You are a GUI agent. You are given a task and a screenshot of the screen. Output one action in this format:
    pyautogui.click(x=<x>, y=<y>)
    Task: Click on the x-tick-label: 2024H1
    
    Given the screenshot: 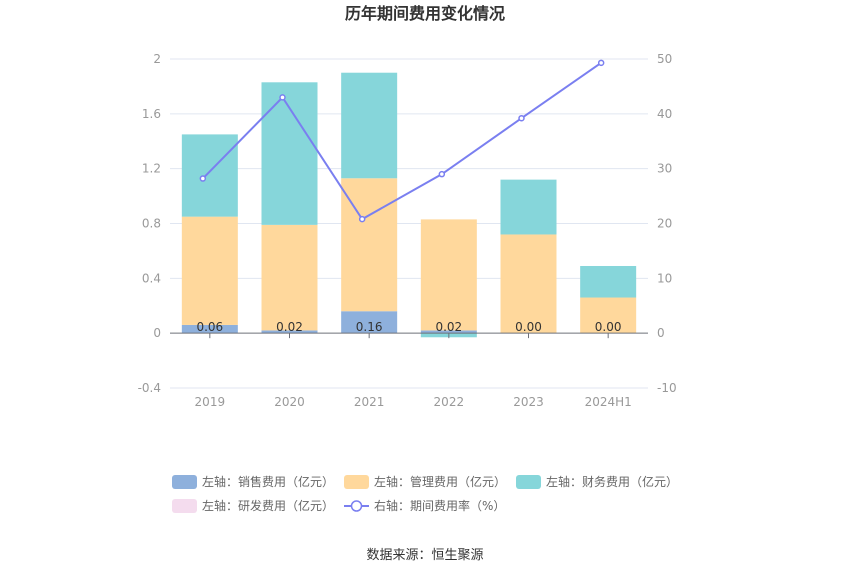 What is the action you would take?
    pyautogui.click(x=608, y=402)
    